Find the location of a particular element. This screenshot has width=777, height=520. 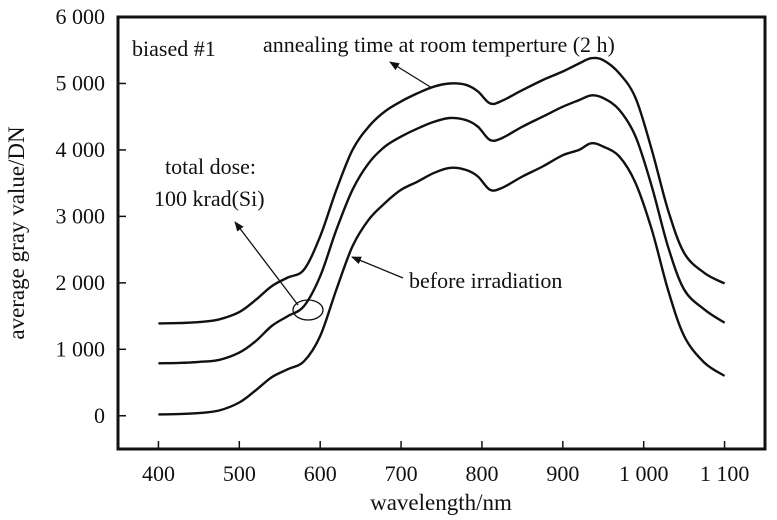

y-tick-label: 1 000 is located at coordinates (81, 348).